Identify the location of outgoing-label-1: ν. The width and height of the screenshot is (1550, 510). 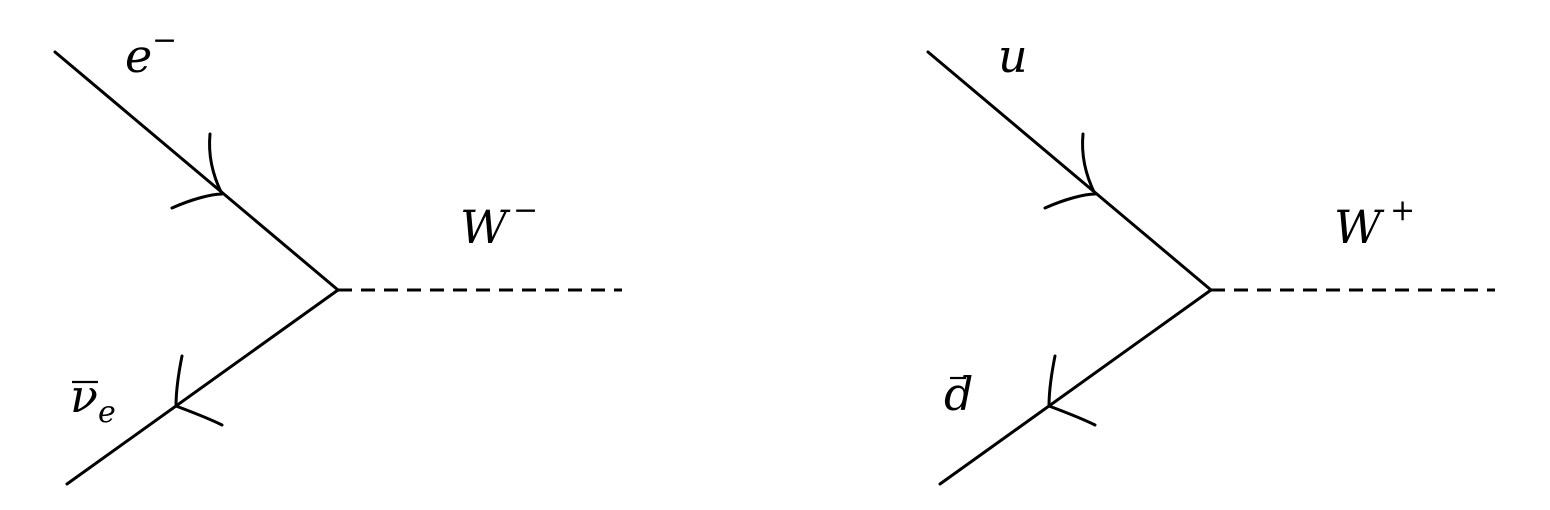
(84, 396).